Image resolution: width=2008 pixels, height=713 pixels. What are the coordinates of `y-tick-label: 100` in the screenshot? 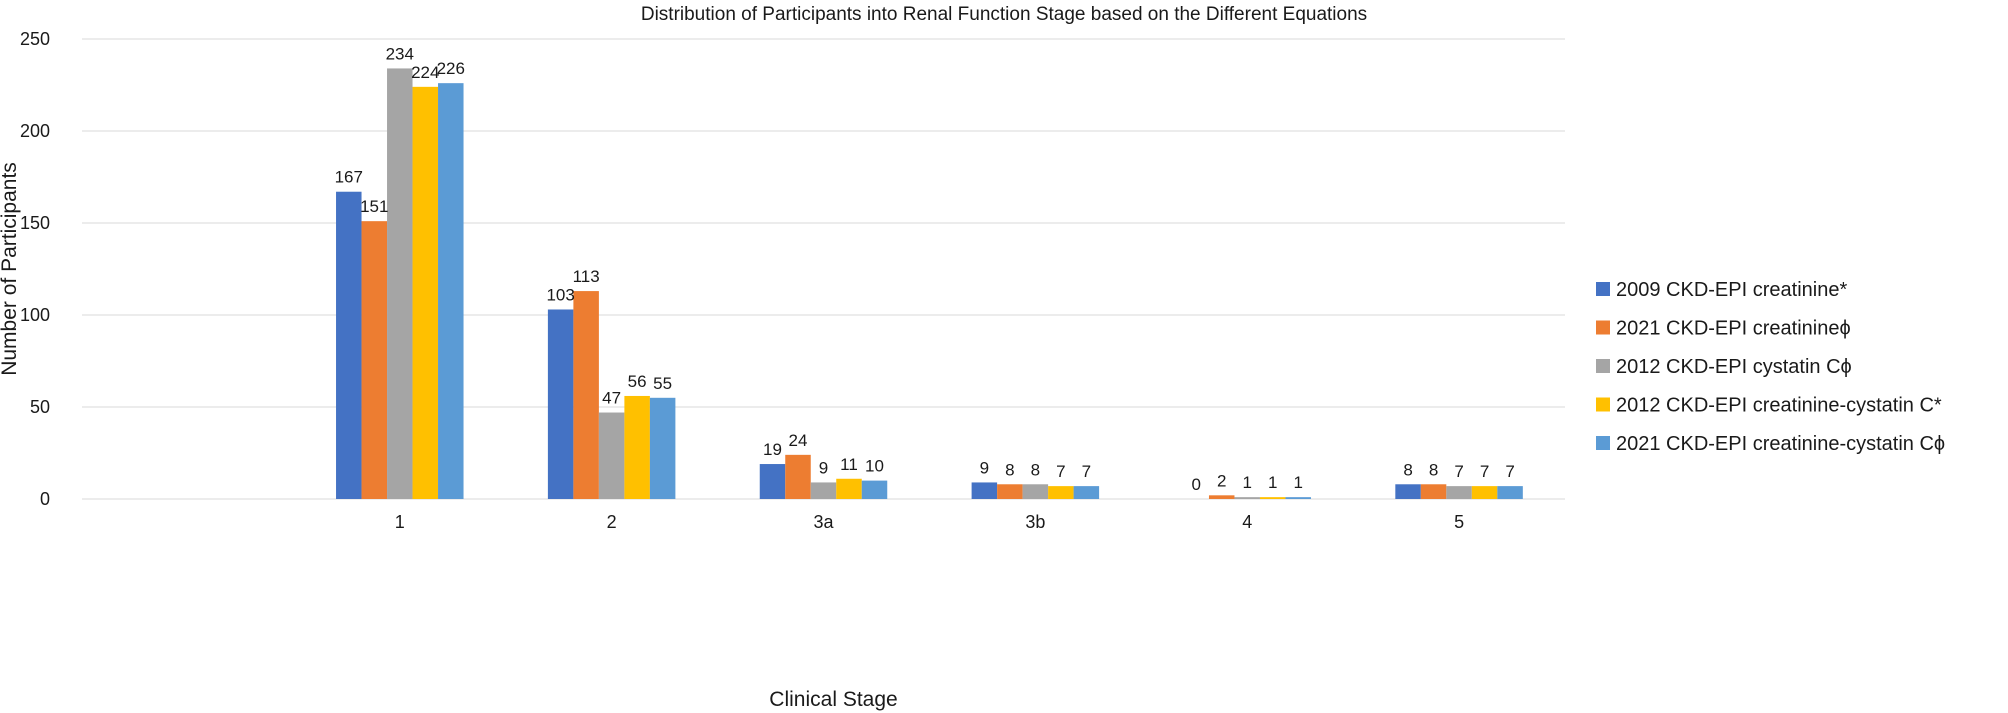 It's located at (35, 315).